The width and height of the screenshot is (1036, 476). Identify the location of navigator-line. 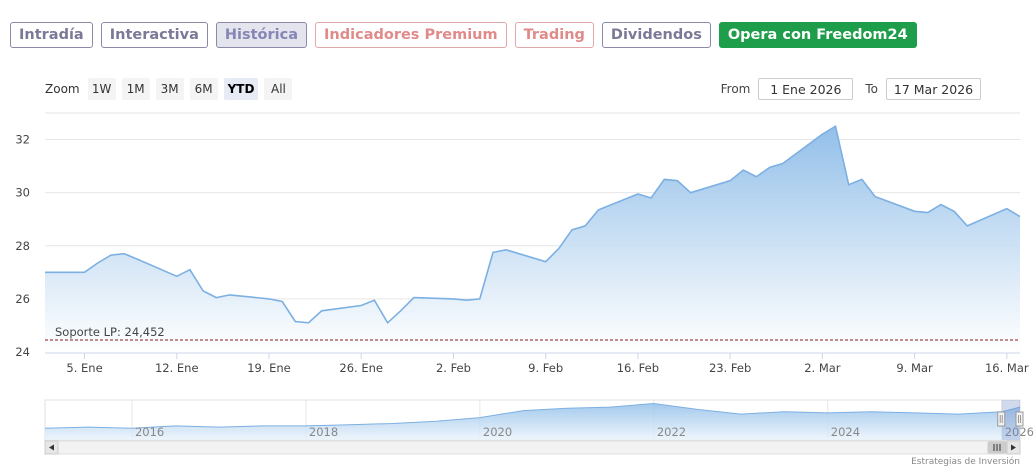
(532, 415).